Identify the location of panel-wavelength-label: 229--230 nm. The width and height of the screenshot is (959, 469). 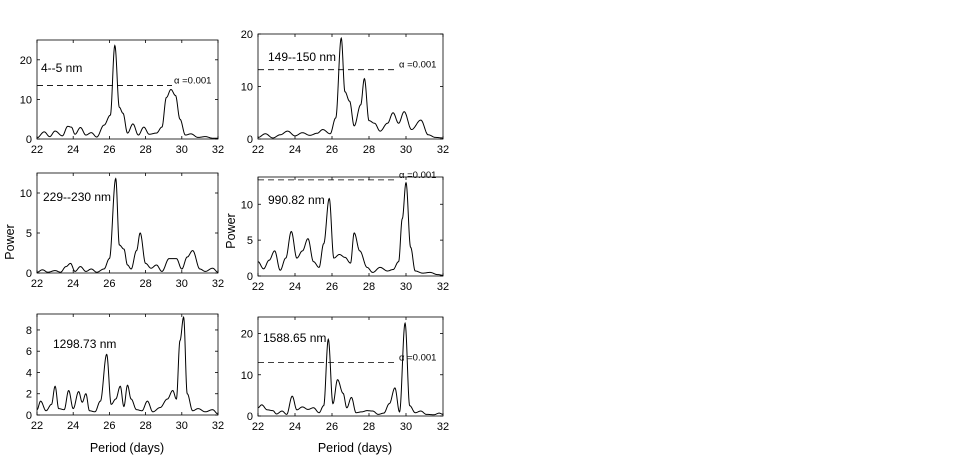
(77, 197).